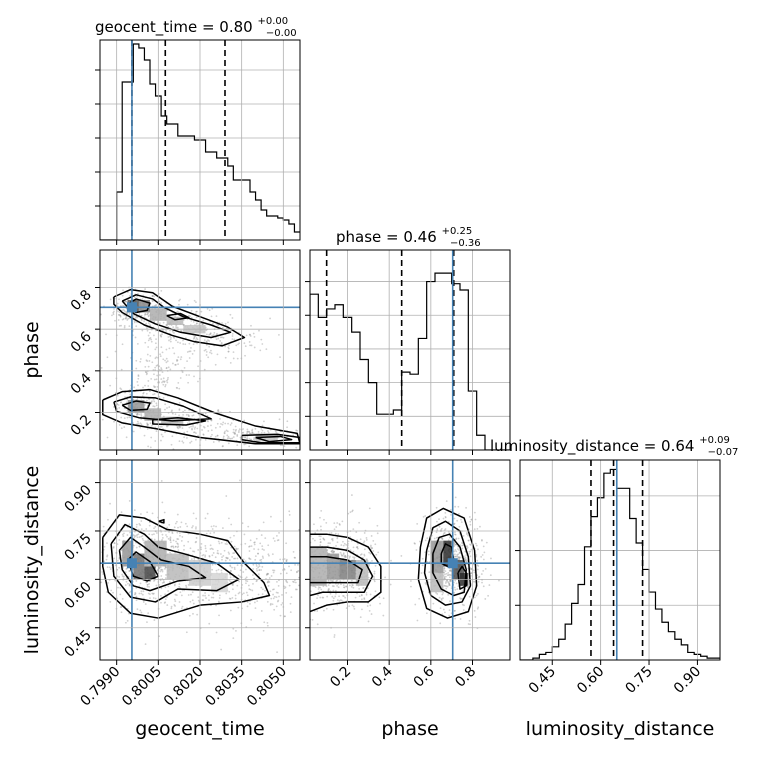  Describe the element at coordinates (32, 349) in the screenshot. I see `ylabel-phase: phase` at that location.